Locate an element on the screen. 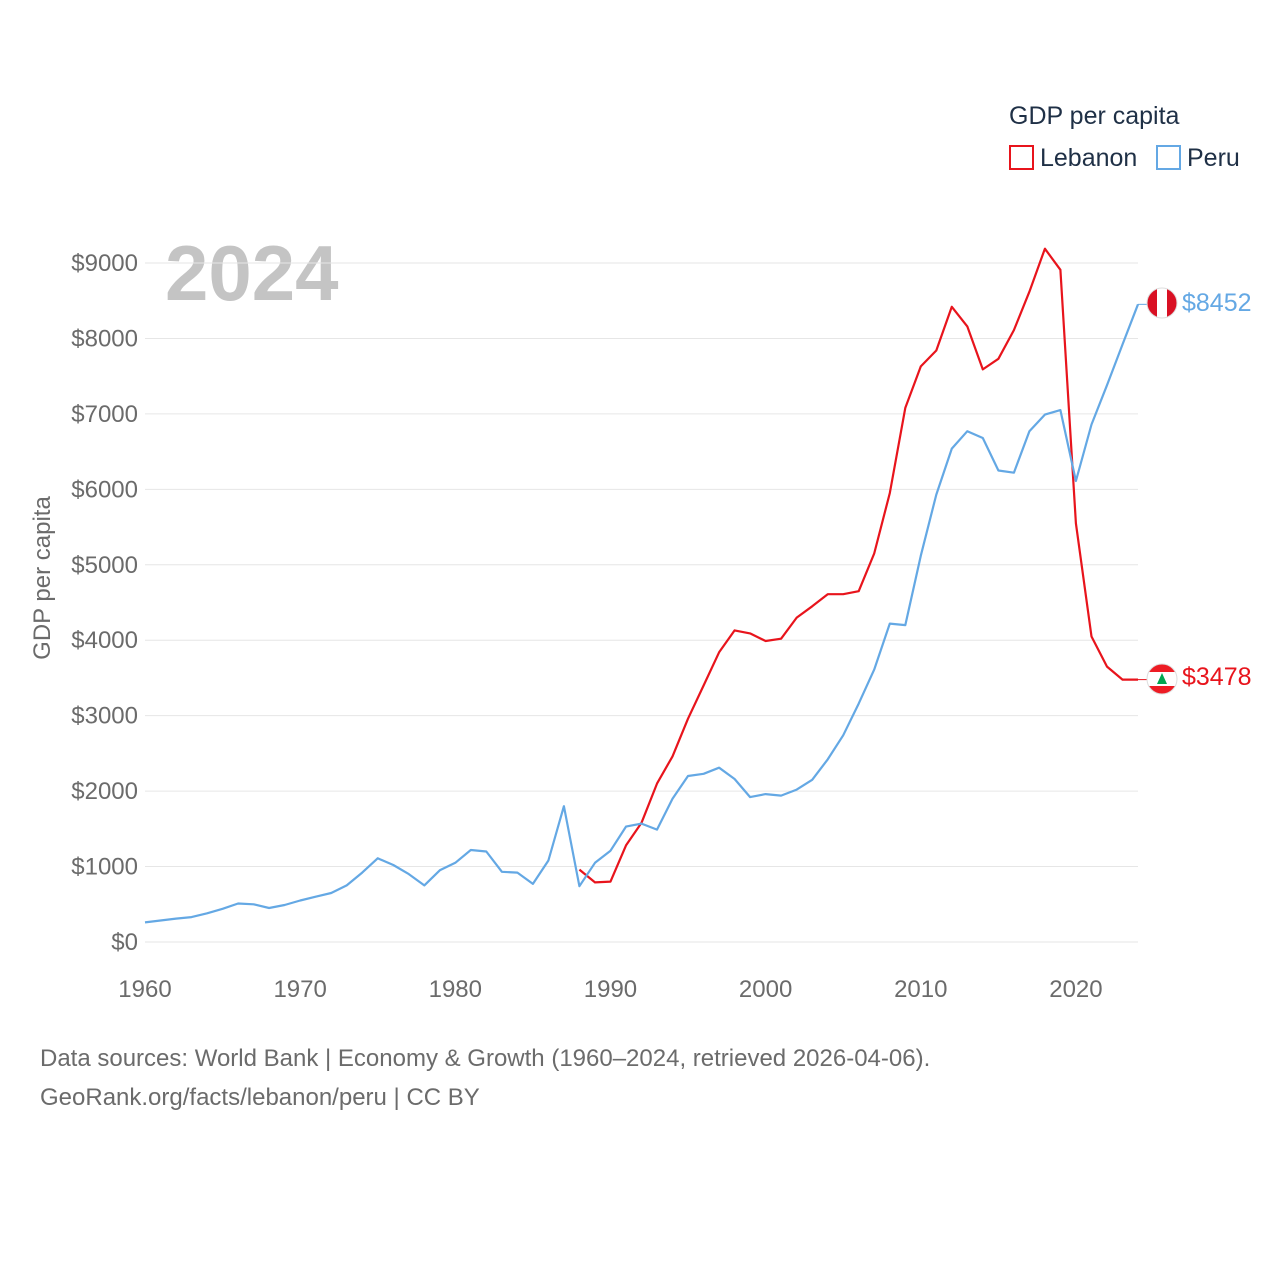  legend-label-lebanon: Lebanon is located at coordinates (1088, 158).